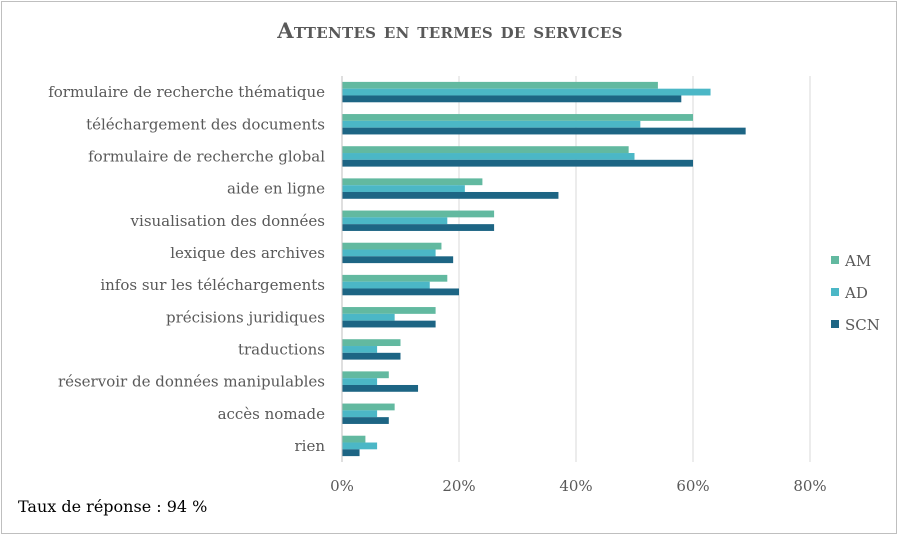 The width and height of the screenshot is (900, 537). What do you see at coordinates (245, 317) in the screenshot?
I see `category-label: précisions juridiques` at bounding box center [245, 317].